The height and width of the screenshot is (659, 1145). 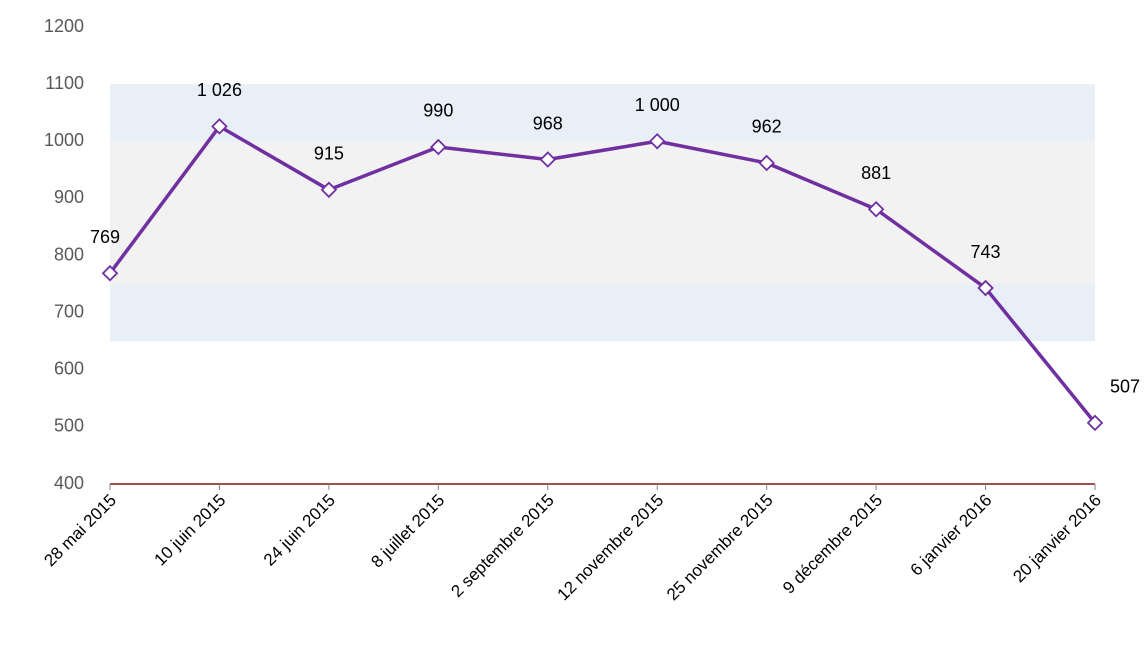 I want to click on value-label: 915, so click(x=329, y=154).